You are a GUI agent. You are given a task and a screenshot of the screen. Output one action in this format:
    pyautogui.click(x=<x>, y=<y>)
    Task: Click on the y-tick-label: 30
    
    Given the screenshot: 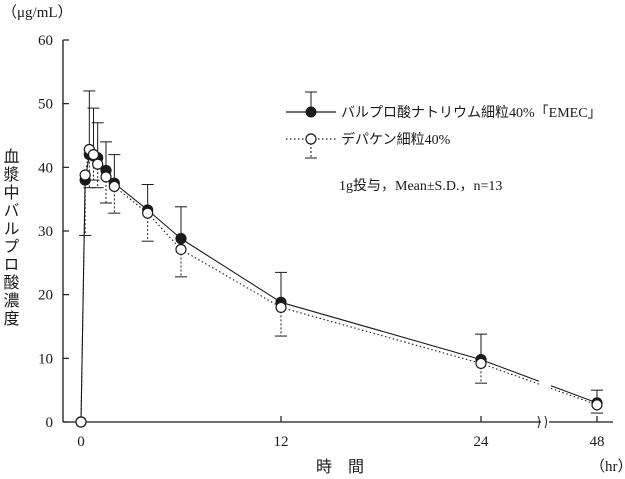 What is the action you would take?
    pyautogui.click(x=45, y=232)
    